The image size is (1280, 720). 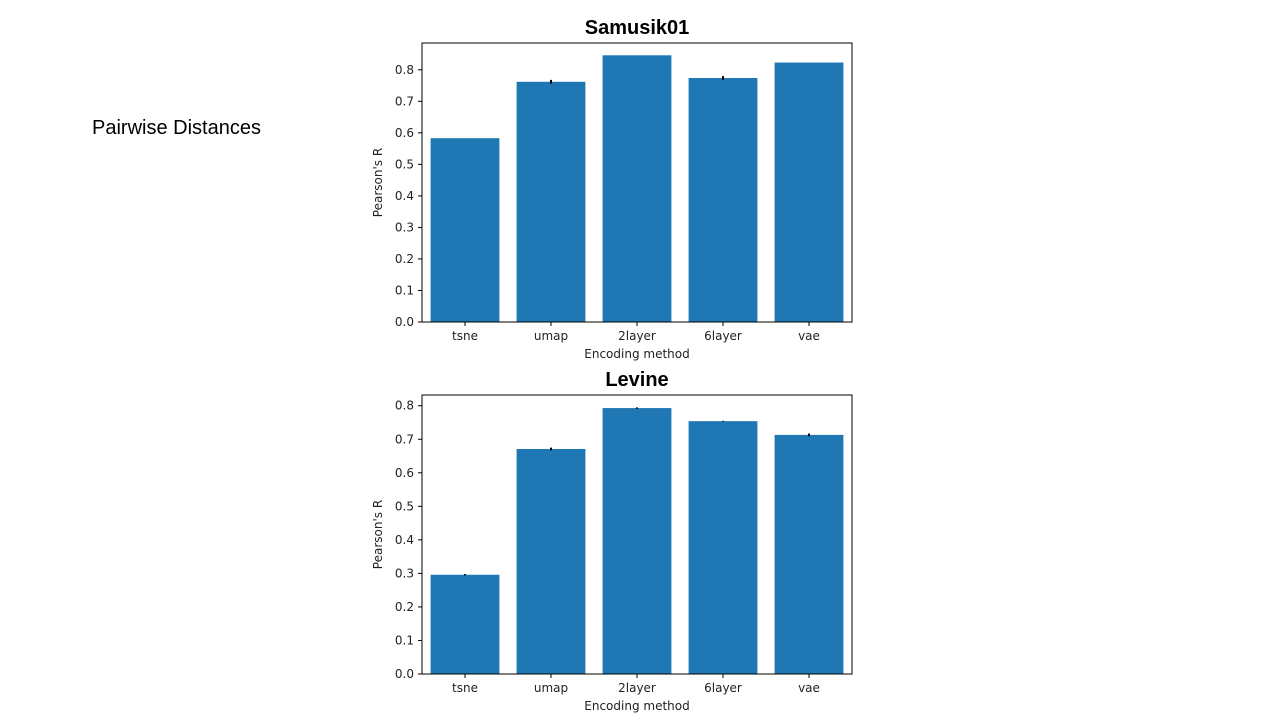 I want to click on chart-title: Levine, so click(x=636, y=380).